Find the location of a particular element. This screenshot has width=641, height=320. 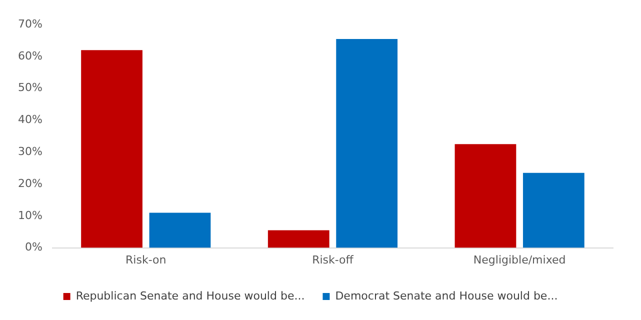

y-tick-label: 0% is located at coordinates (33, 247).